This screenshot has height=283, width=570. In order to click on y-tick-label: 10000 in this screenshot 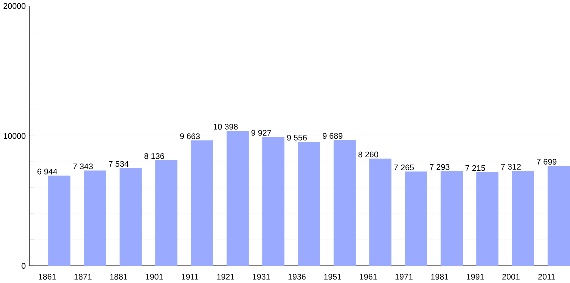, I will do `click(15, 136)`.